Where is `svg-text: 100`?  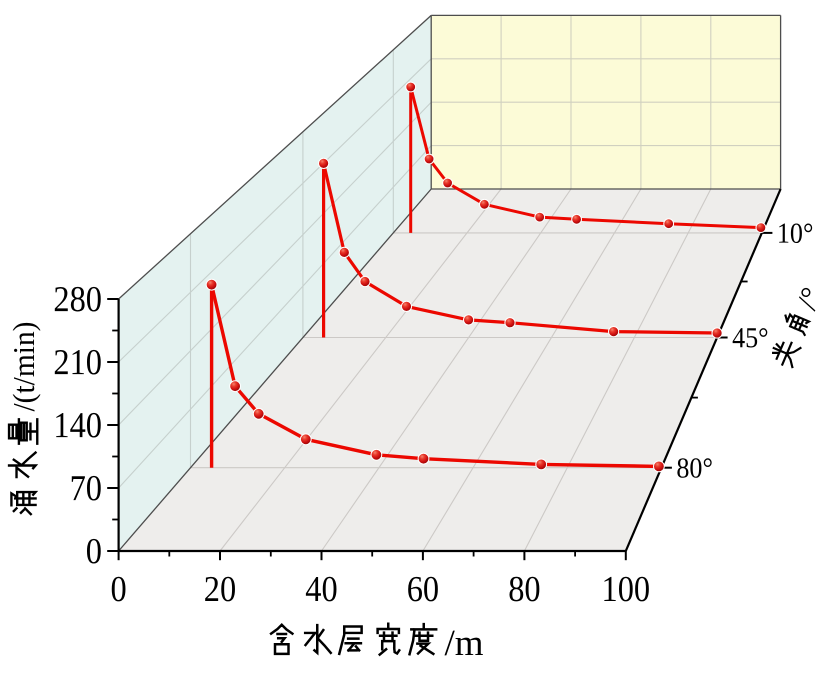
svg-text: 100 is located at coordinates (625, 588).